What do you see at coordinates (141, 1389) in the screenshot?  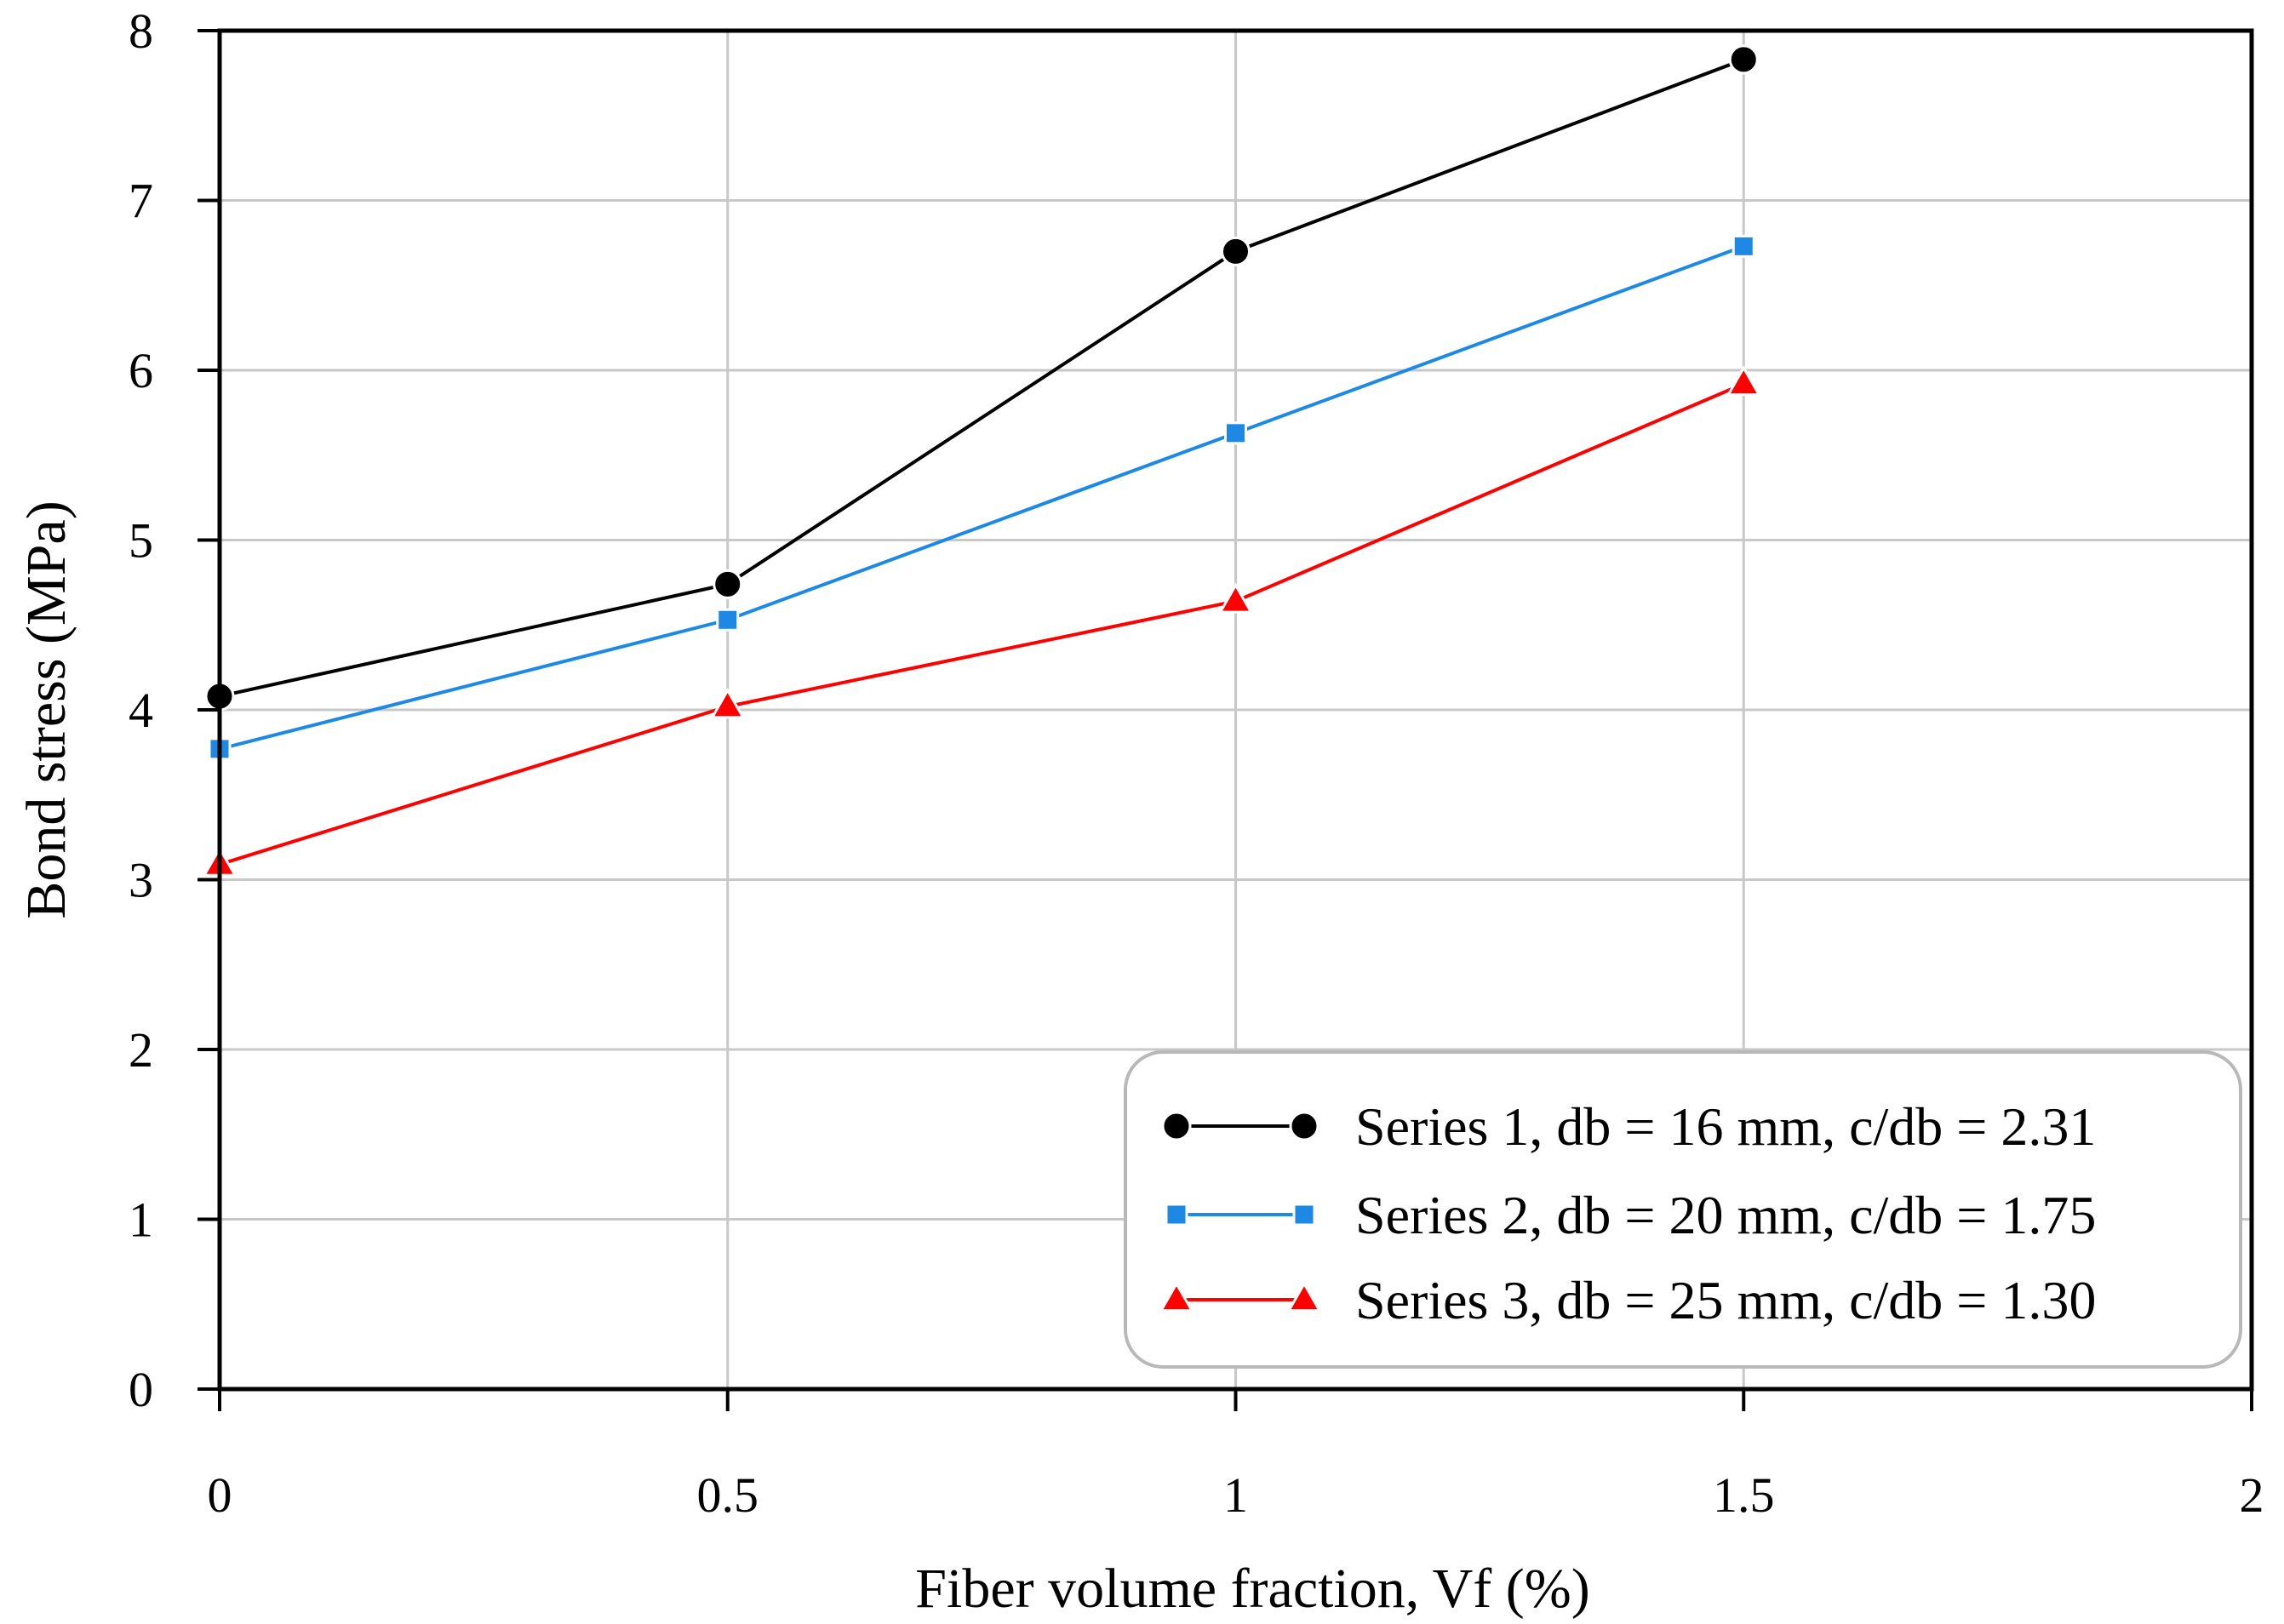 I see `y-tick-label: 0` at bounding box center [141, 1389].